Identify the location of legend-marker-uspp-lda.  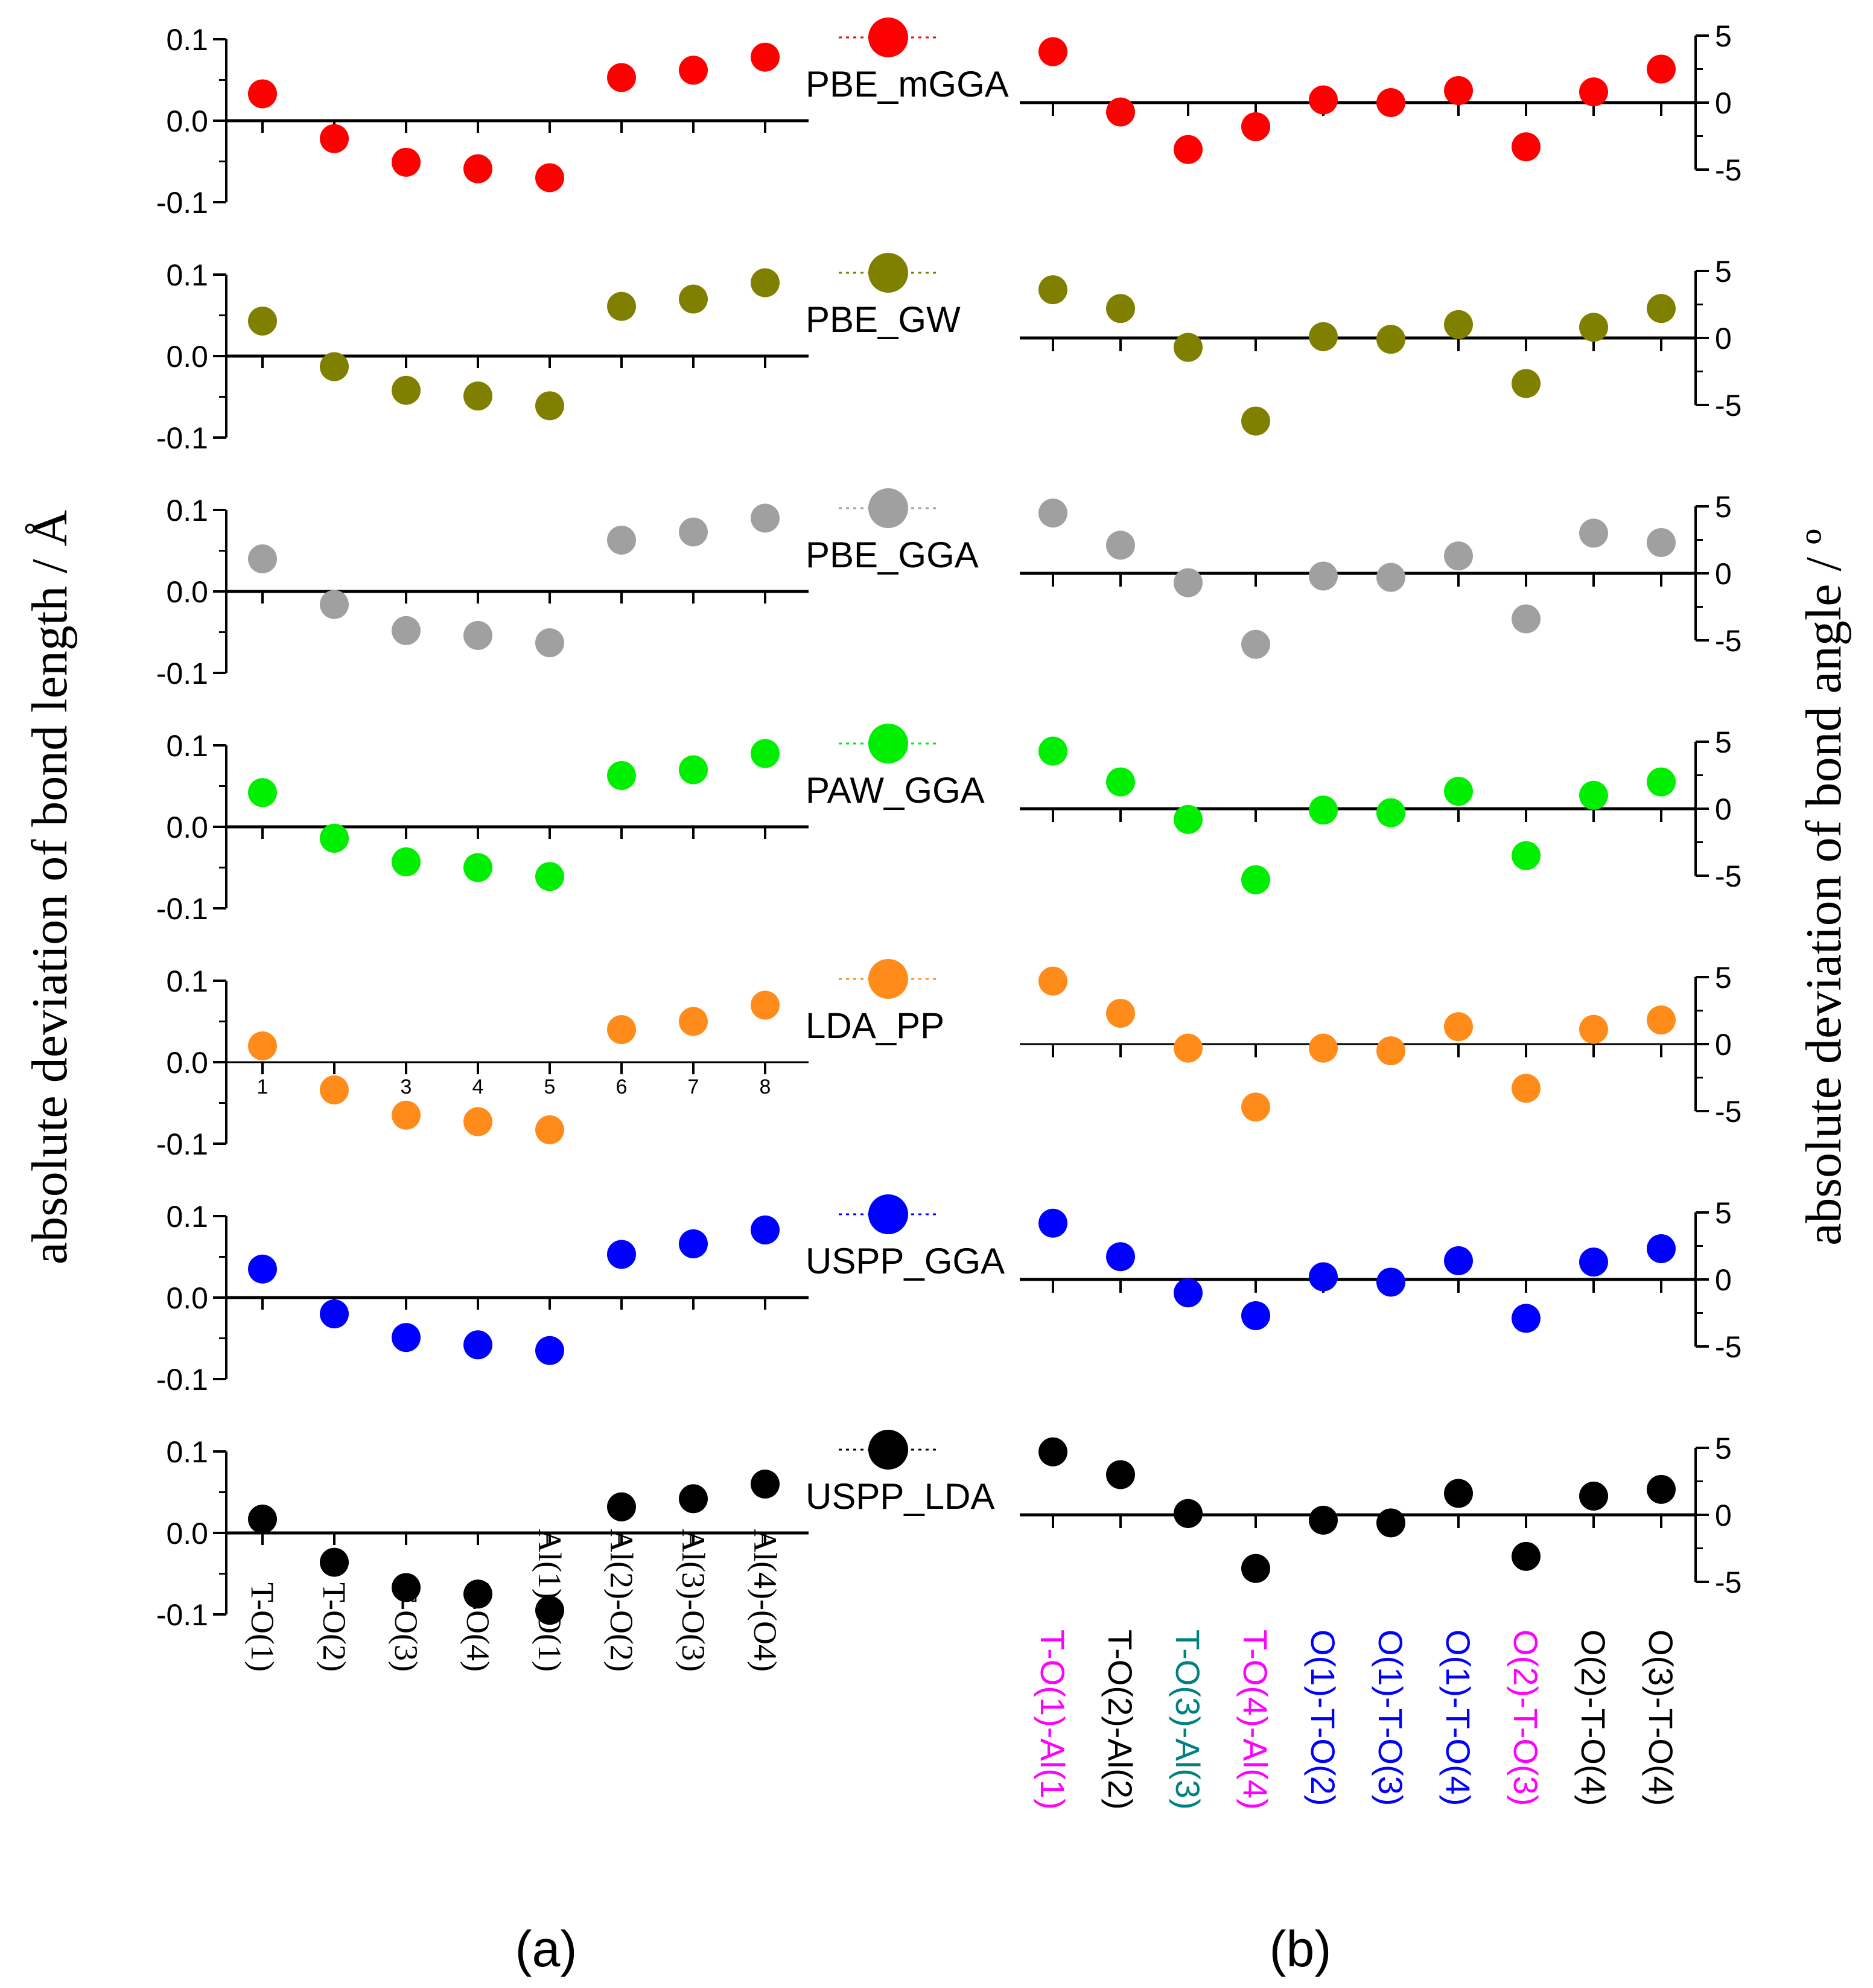
(888, 1450).